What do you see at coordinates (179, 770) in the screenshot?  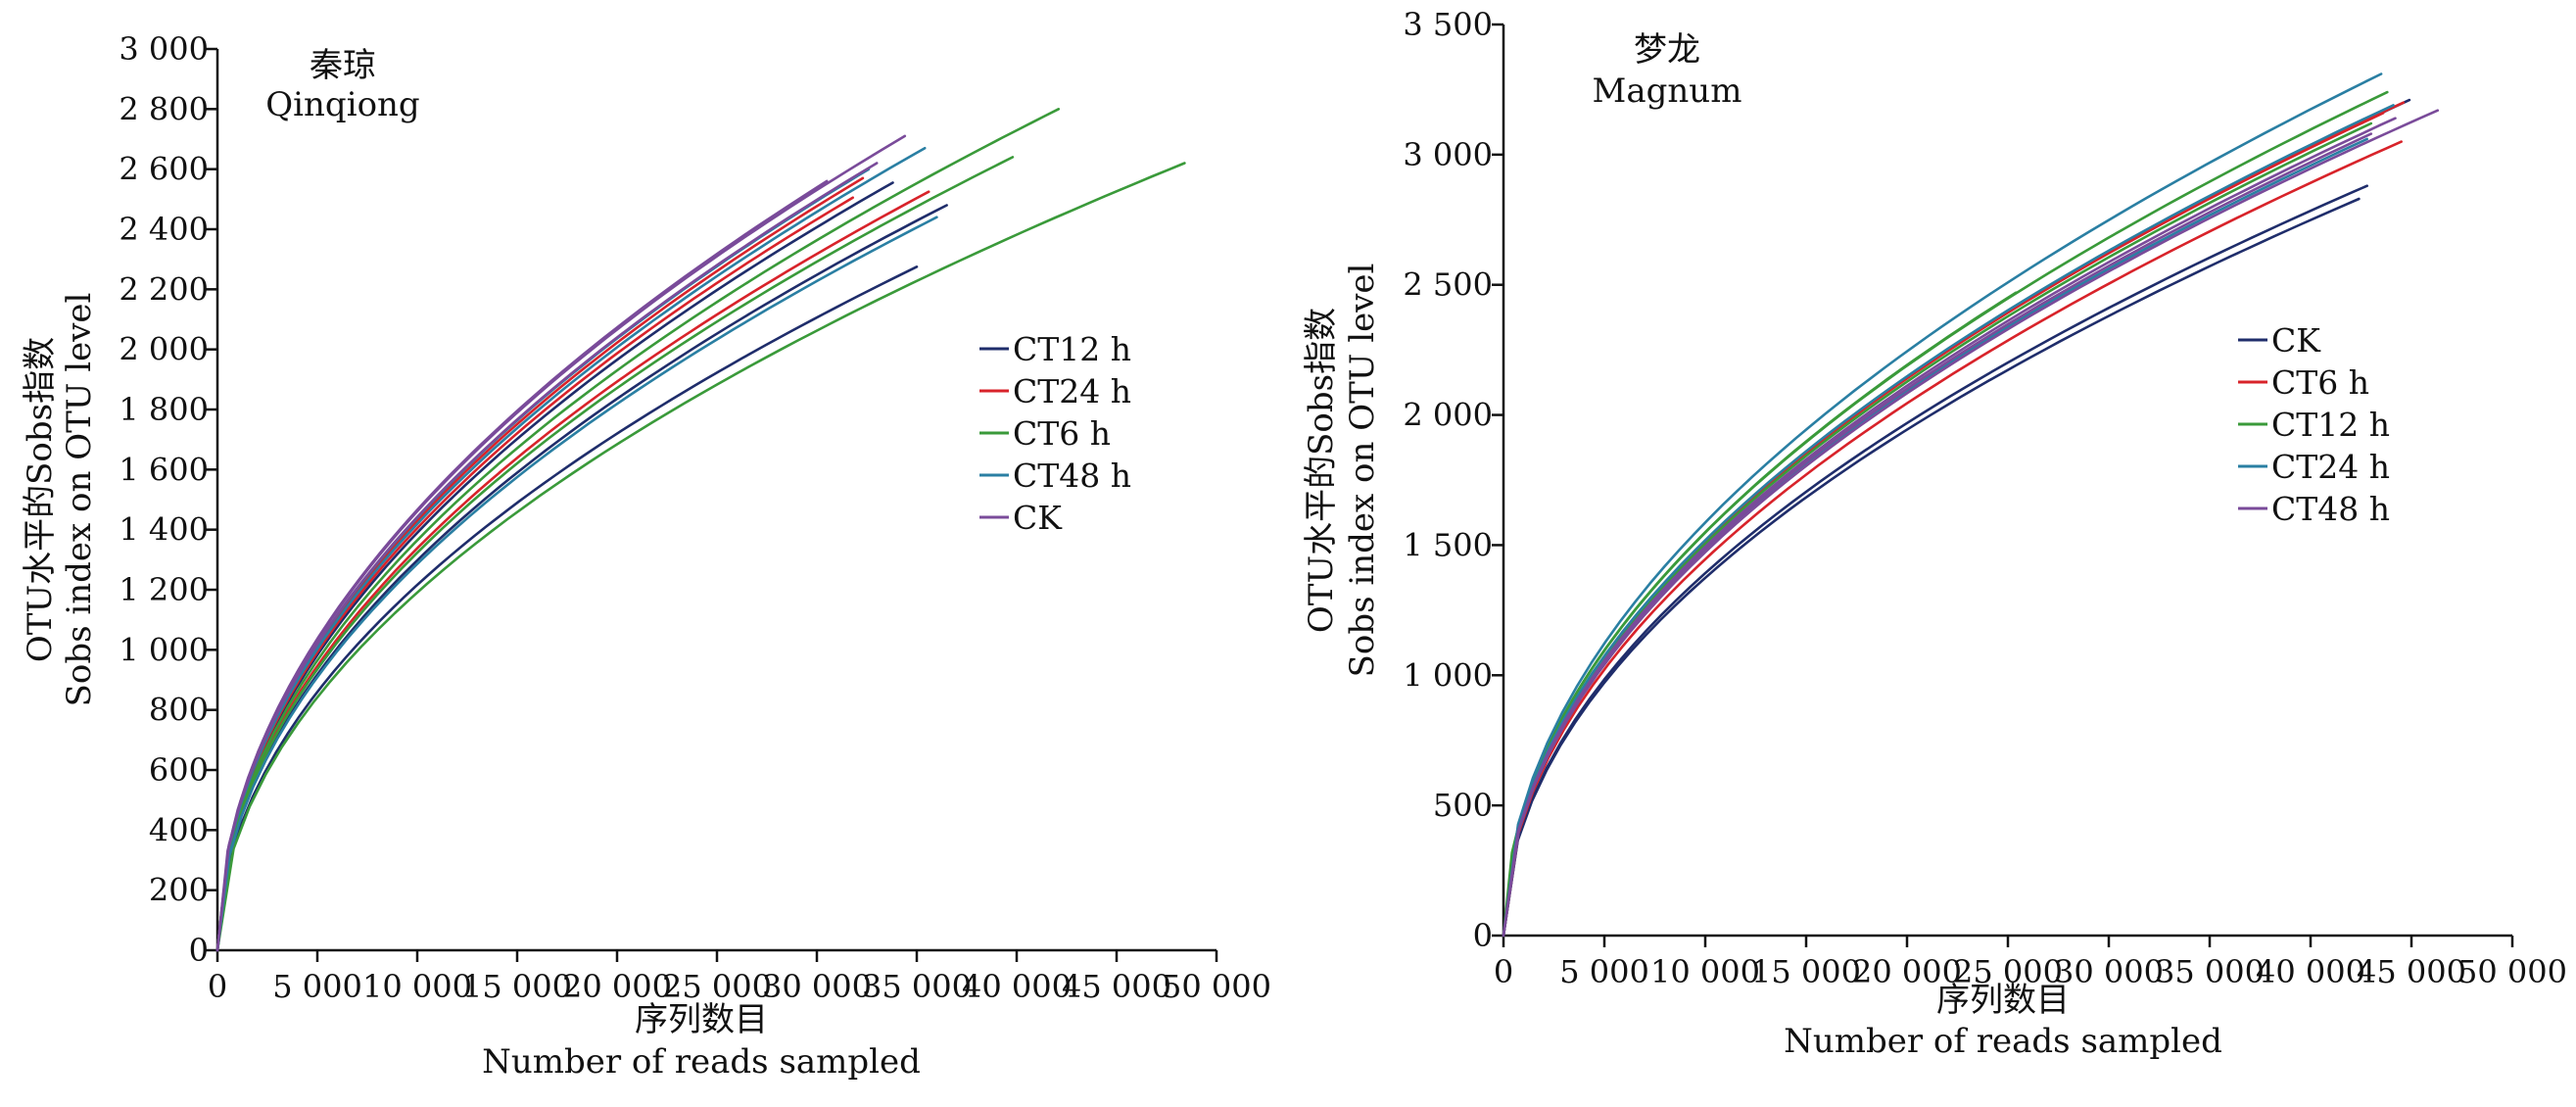 I see `y-tick-label: 600` at bounding box center [179, 770].